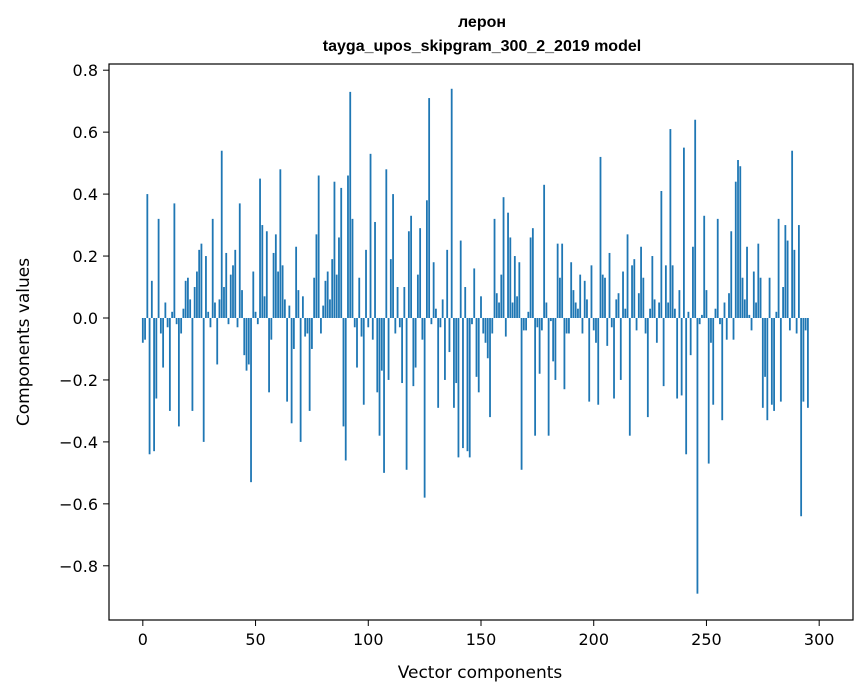  I want to click on x-tick-label: 250, so click(706, 639).